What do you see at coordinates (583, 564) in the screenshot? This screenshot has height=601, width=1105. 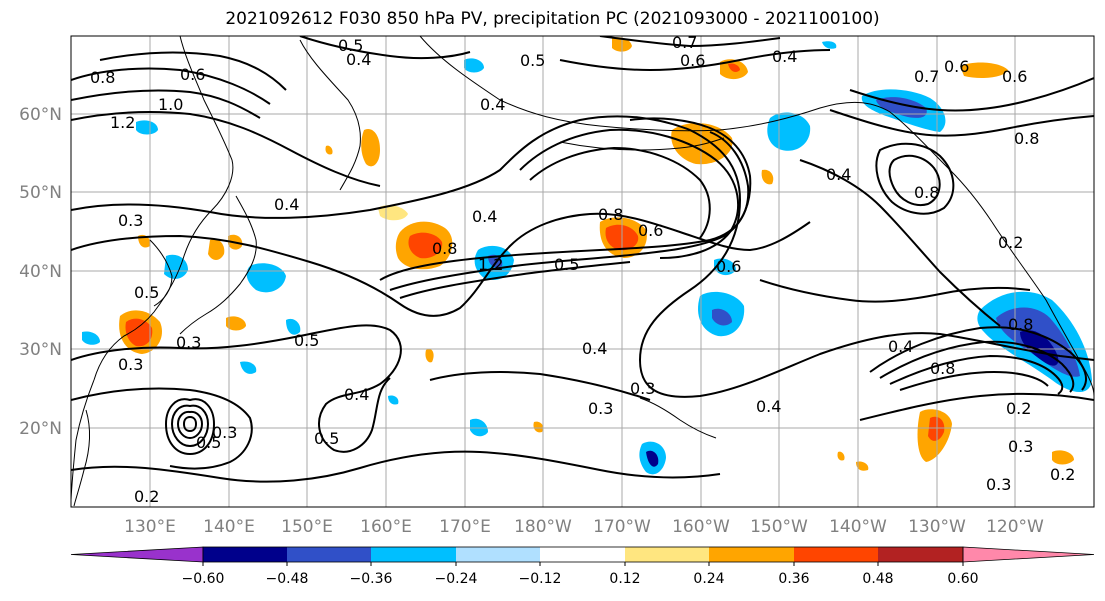 I see `colorbar-ticks` at bounding box center [583, 564].